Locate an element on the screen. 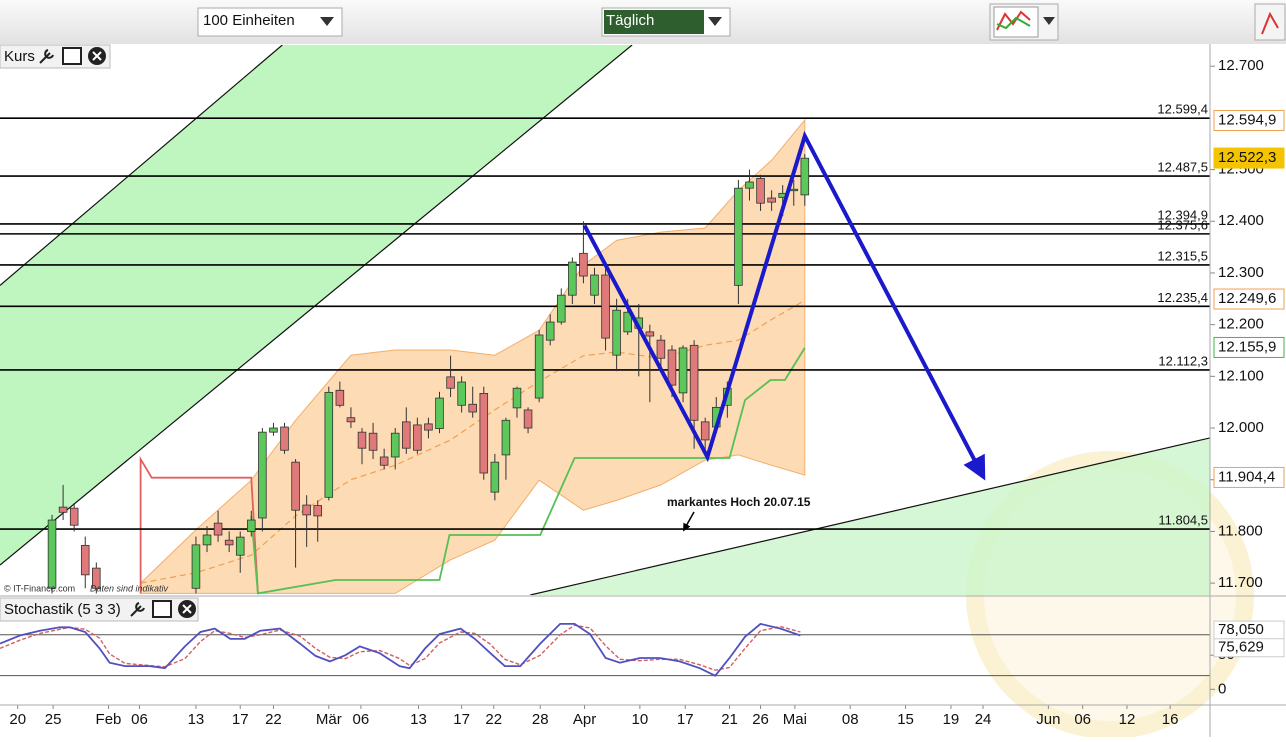  units-value: 100 Einheiten is located at coordinates (249, 20).